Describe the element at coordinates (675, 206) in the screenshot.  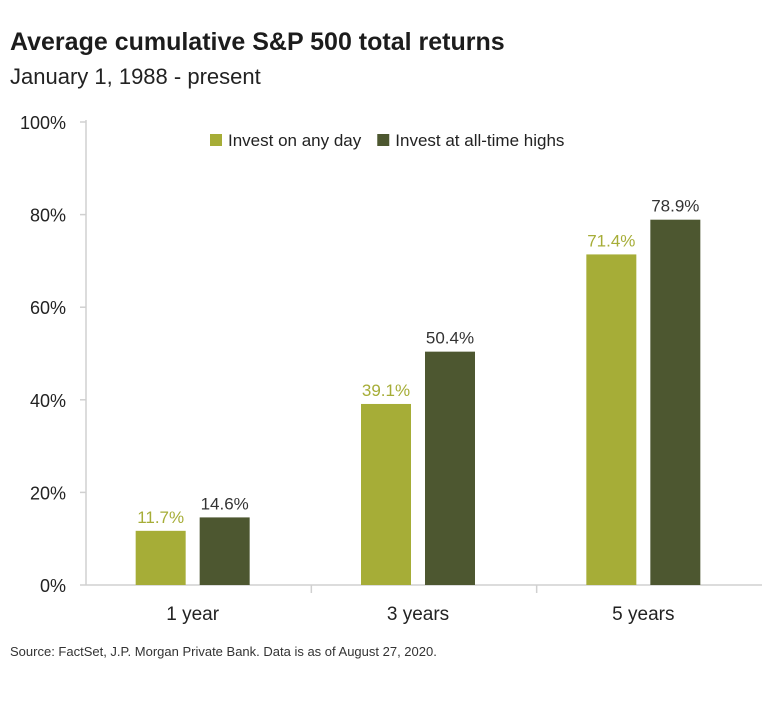
I see `data-label: 78.9%` at that location.